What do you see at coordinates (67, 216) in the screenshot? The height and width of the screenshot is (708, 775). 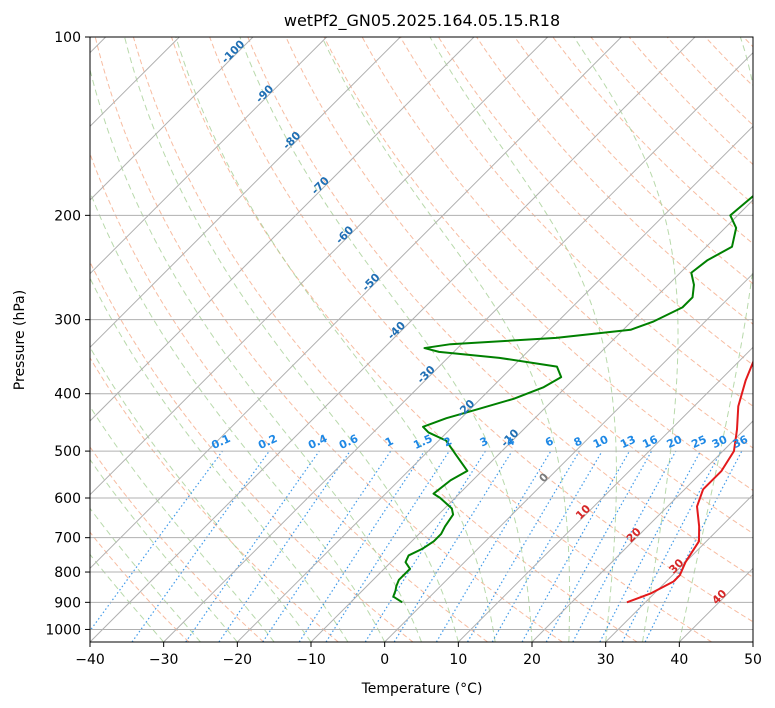 I see `y-tick-label: 200` at bounding box center [67, 216].